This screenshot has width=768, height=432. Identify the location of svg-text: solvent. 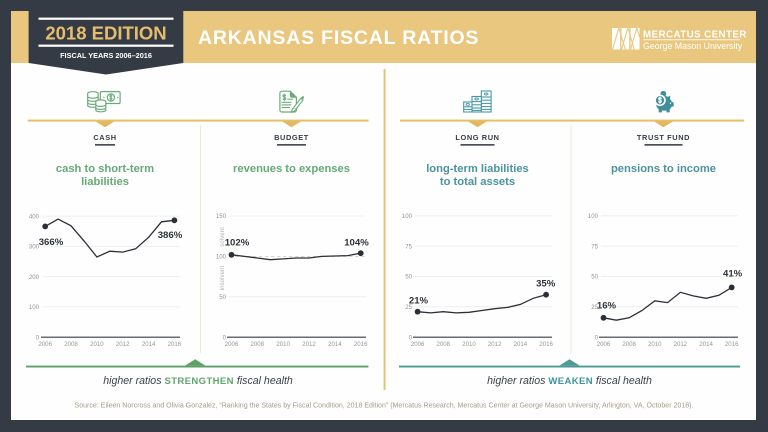
(222, 237).